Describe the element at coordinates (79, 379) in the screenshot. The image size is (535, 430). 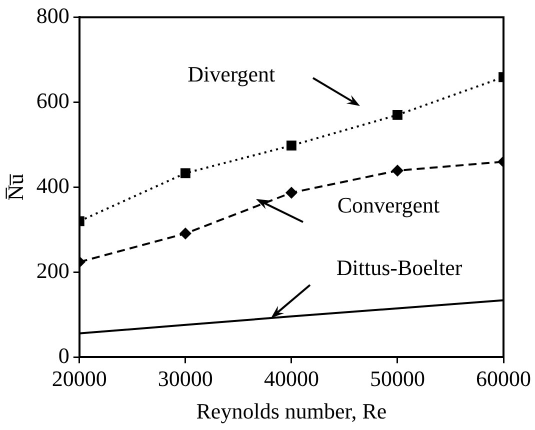
I see `x-tick-label: 20000` at that location.